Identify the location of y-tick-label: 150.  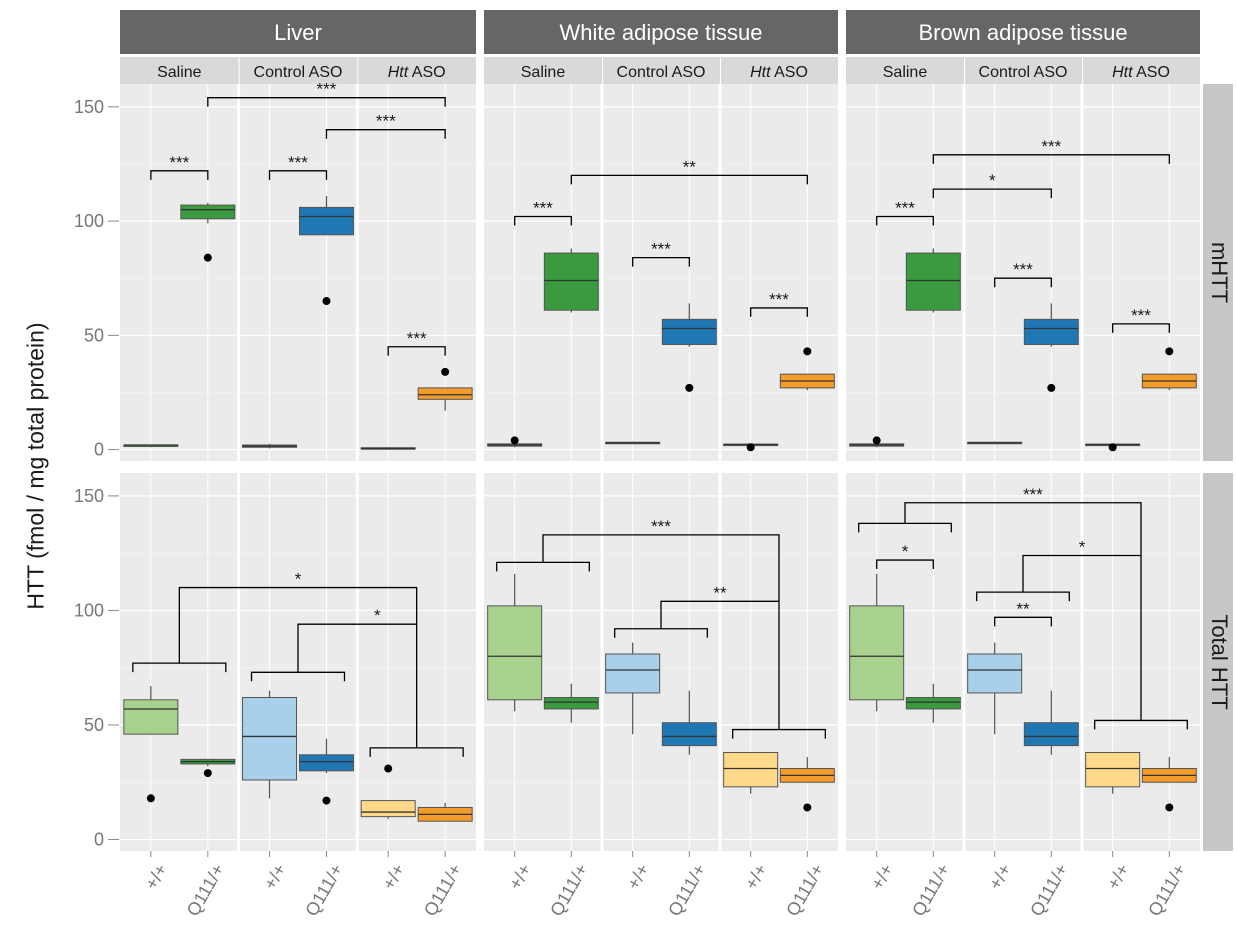
(89, 496).